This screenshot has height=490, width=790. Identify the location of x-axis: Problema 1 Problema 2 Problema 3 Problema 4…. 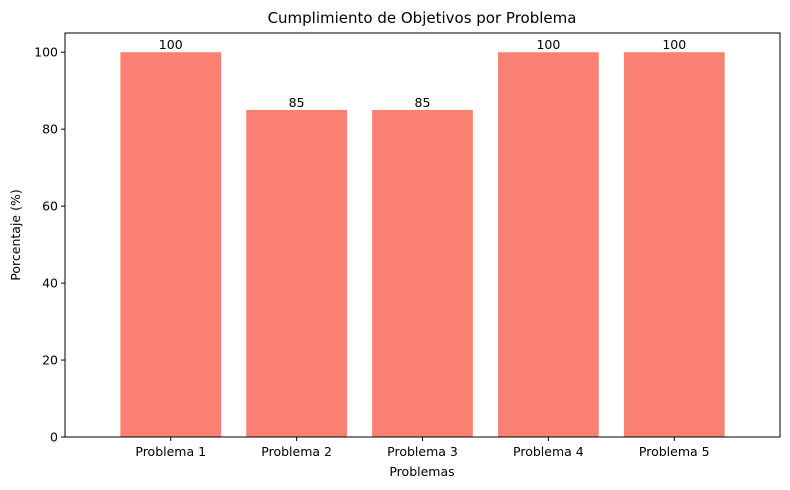
(422, 448).